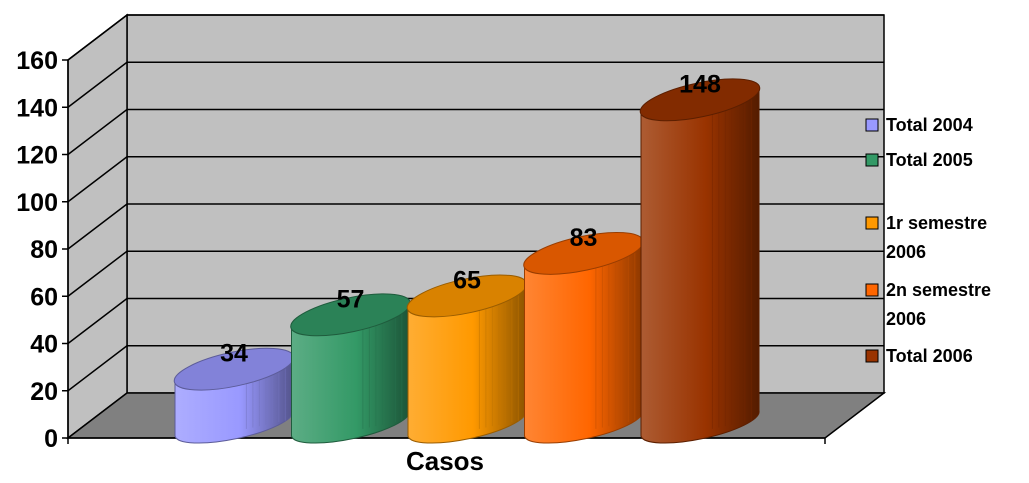  Describe the element at coordinates (351, 299) in the screenshot. I see `data-label: 57` at that location.